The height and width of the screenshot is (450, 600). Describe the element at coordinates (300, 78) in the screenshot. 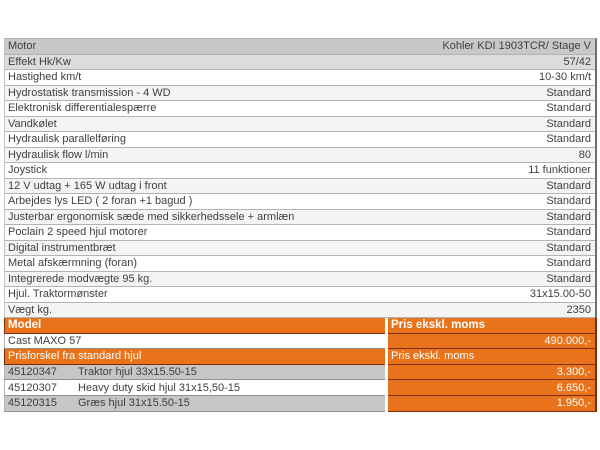

I see `spec-row: Hastighed km/t 10-30 km/t` at that location.